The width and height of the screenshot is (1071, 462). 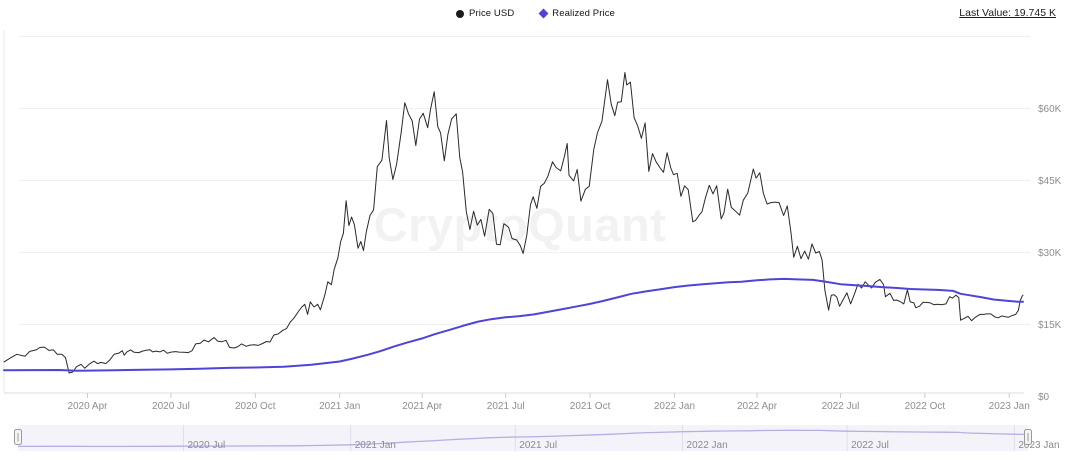 What do you see at coordinates (1009, 406) in the screenshot?
I see `x-axis-label: 2023 Jan` at bounding box center [1009, 406].